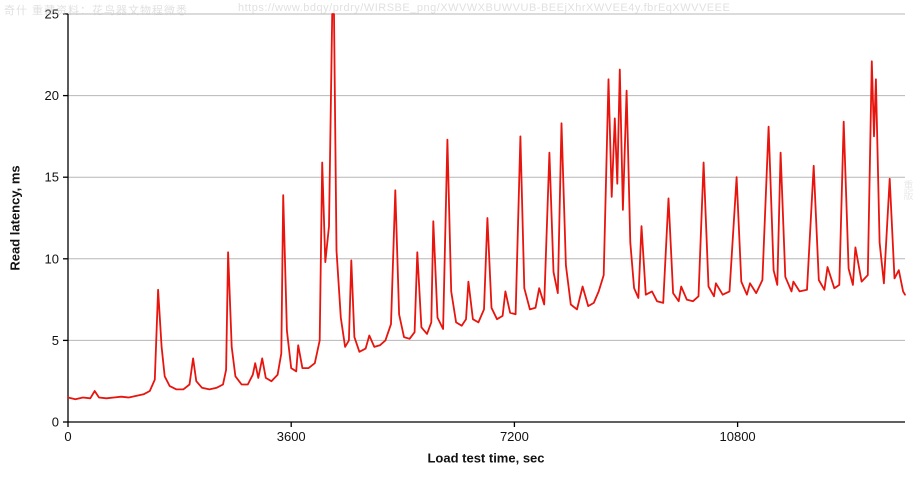 The width and height of the screenshot is (915, 477). What do you see at coordinates (514, 436) in the screenshot?
I see `x-tick-label: 7200` at bounding box center [514, 436].